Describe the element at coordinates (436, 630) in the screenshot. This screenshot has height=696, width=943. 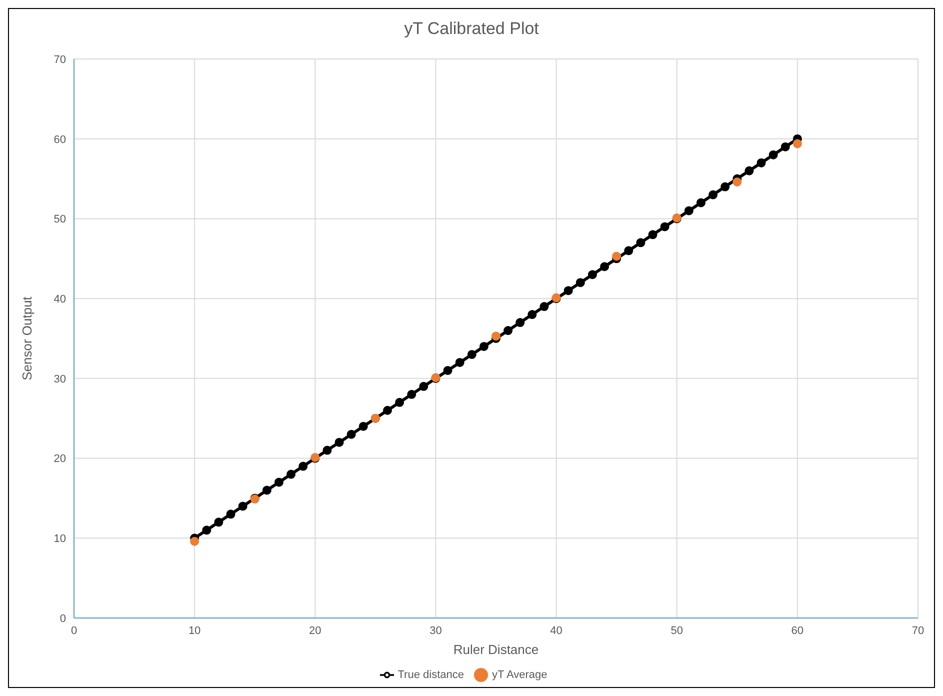
I see `x-tick-label: 30` at that location.